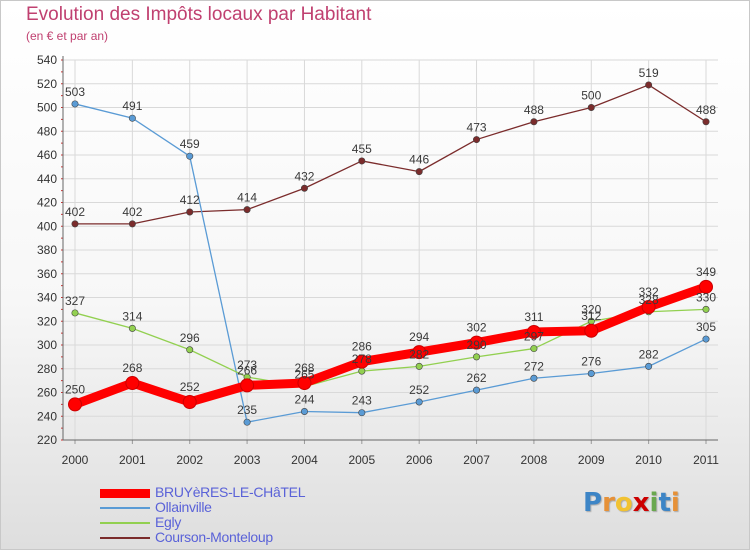 The width and height of the screenshot is (750, 550). Describe the element at coordinates (230, 492) in the screenshot. I see `legend-label: BRUYèRES-LE-CHâTEL` at that location.